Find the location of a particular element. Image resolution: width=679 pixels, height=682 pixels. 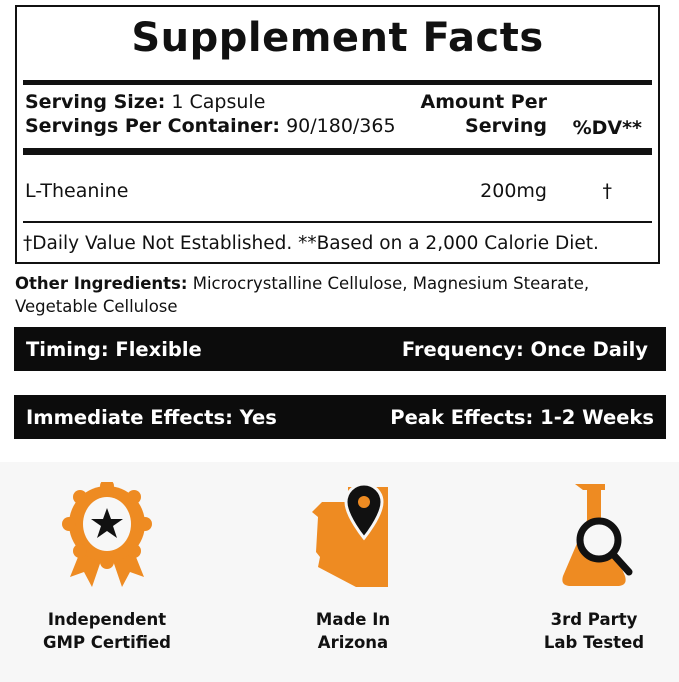

amount-header-serving: Serving is located at coordinates (506, 126).